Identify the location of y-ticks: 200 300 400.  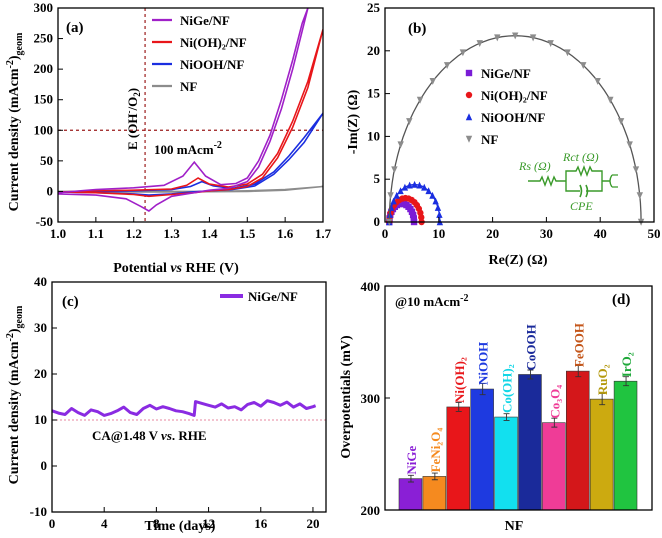
(375, 398).